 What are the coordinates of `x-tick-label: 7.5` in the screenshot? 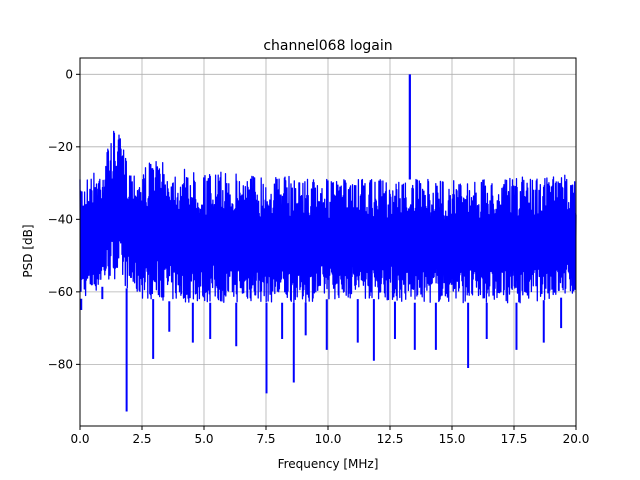 It's located at (265, 439).